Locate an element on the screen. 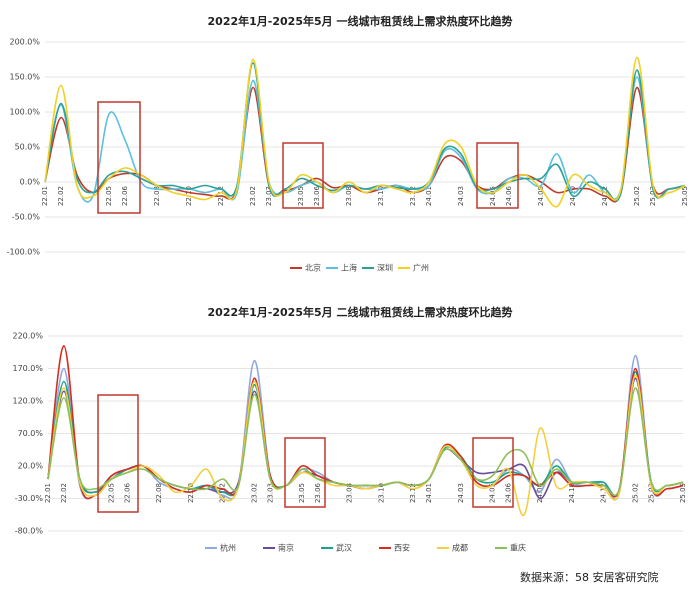 This screenshot has height=594, width=700. chart-title: 2022年1月-2025年5月 二线城市租赁线上需求热度环比趋势 is located at coordinates (360, 312).